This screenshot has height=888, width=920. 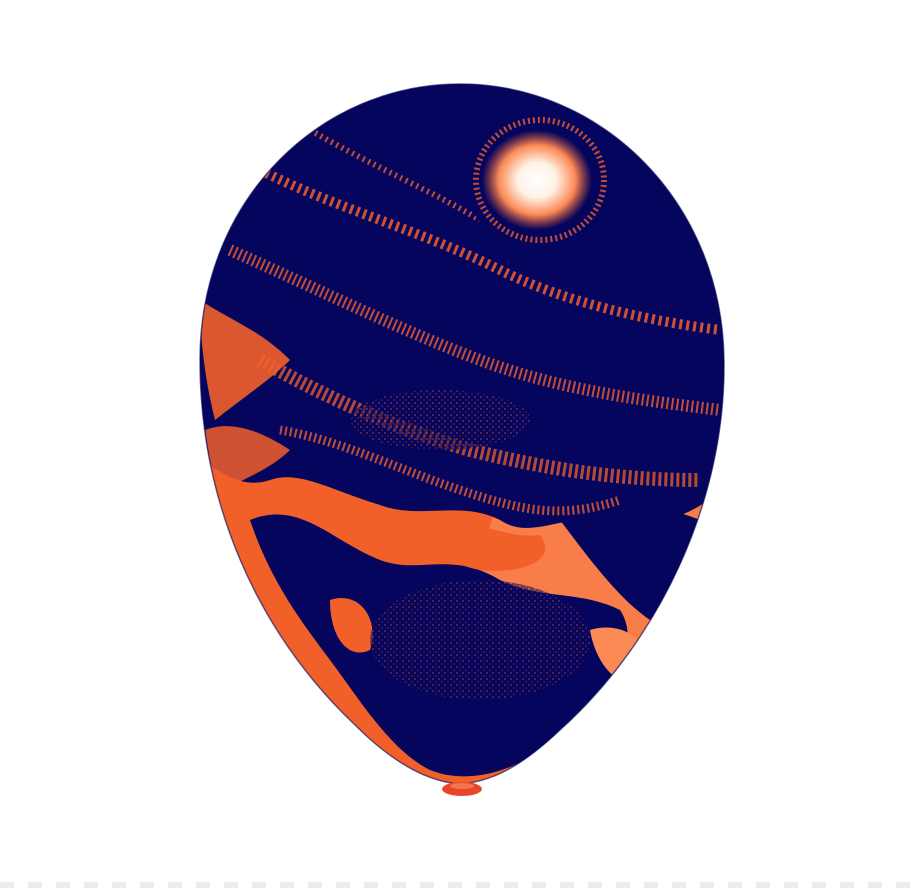 What do you see at coordinates (462, 789) in the screenshot?
I see `balloon-knot` at bounding box center [462, 789].